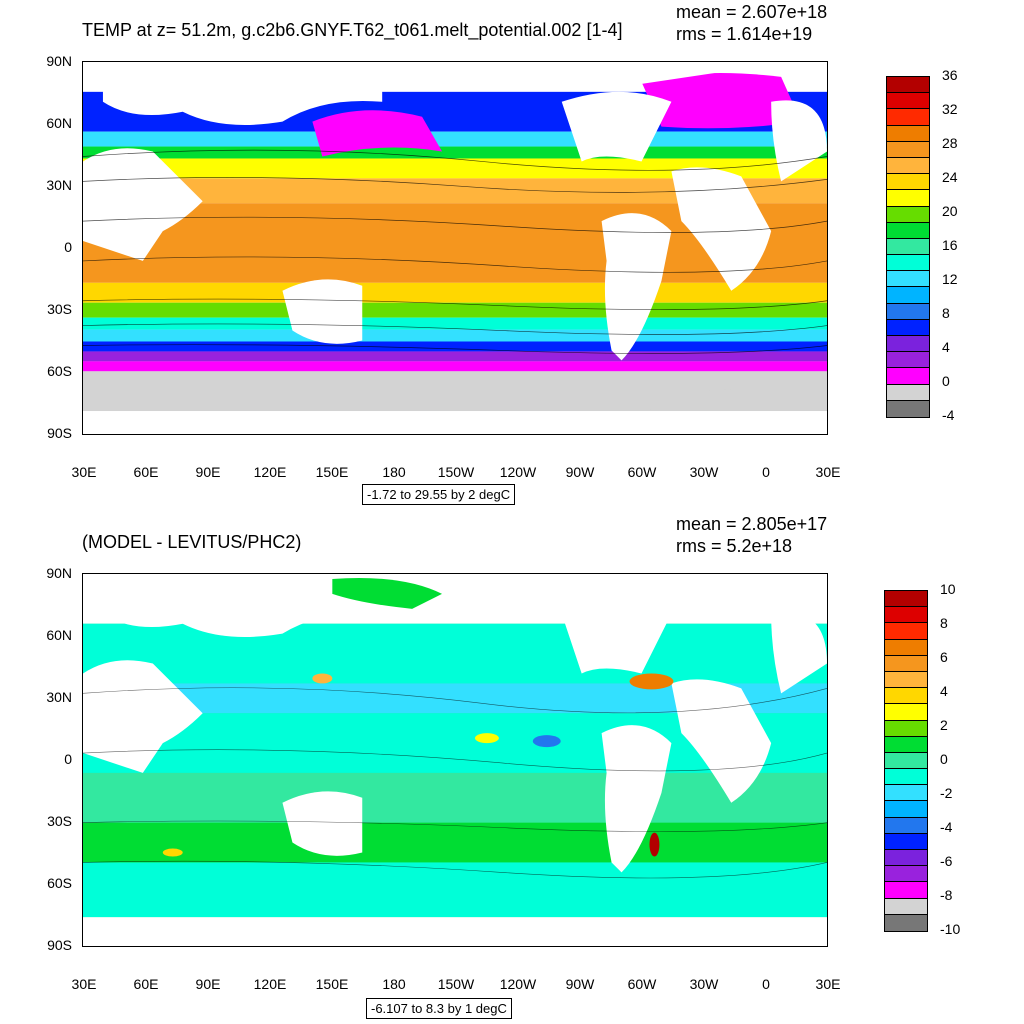  What do you see at coordinates (68, 247) in the screenshot?
I see `temp-ylabel-0: 0` at bounding box center [68, 247].